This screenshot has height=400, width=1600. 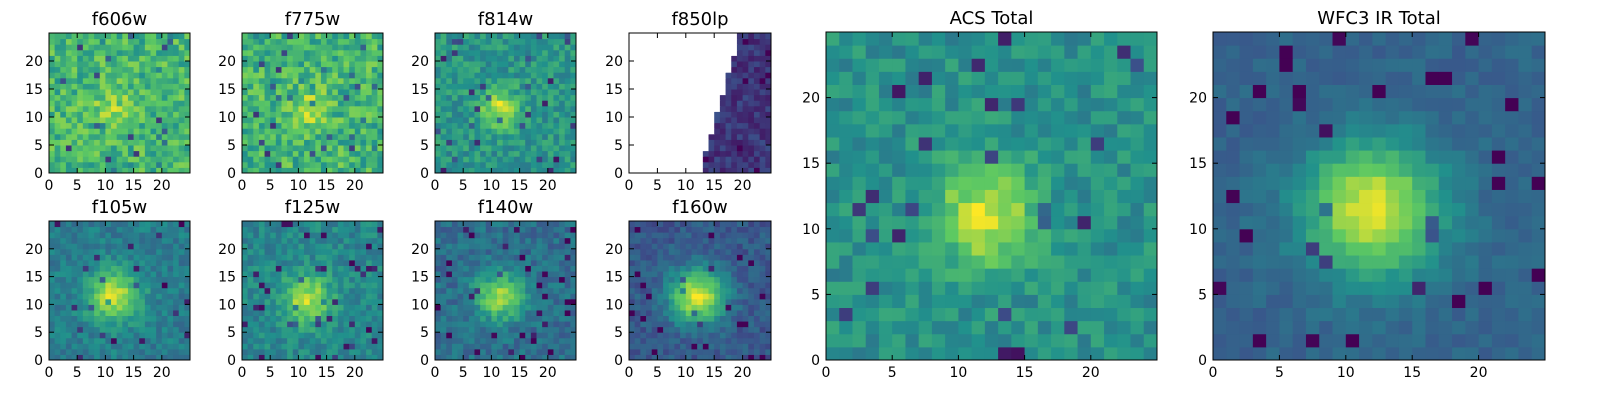 I want to click on chart-f140w-frame, so click(x=505, y=290).